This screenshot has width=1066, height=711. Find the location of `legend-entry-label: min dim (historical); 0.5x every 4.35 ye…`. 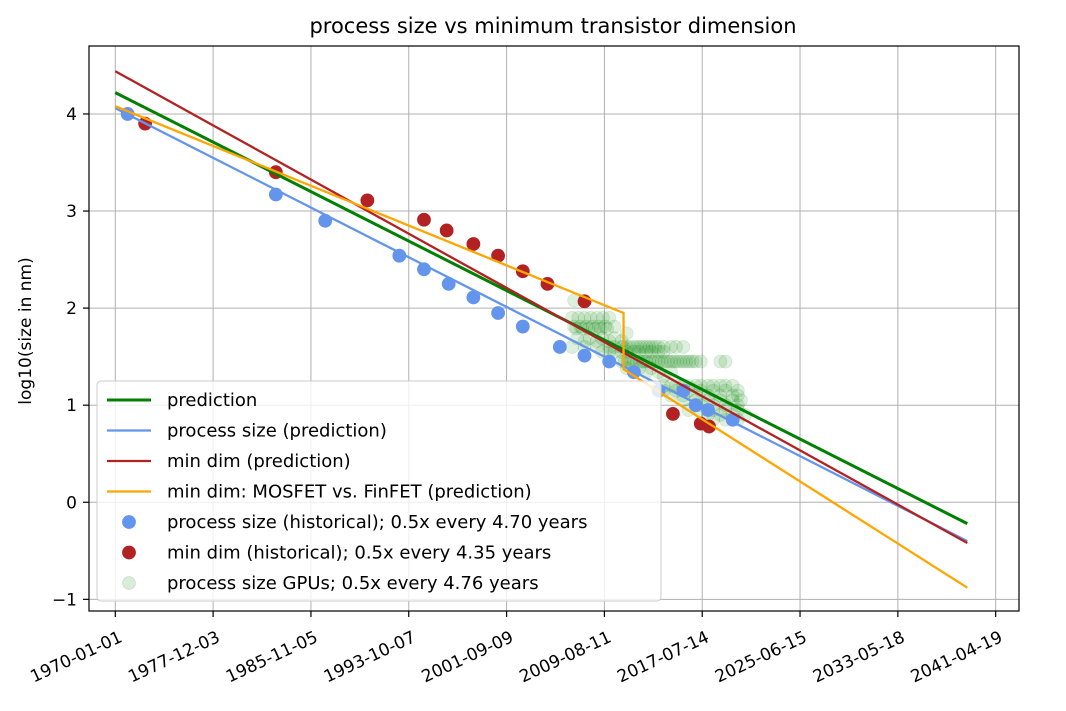

legend-entry-label: min dim (historical); 0.5x every 4.35 ye… is located at coordinates (359, 553).